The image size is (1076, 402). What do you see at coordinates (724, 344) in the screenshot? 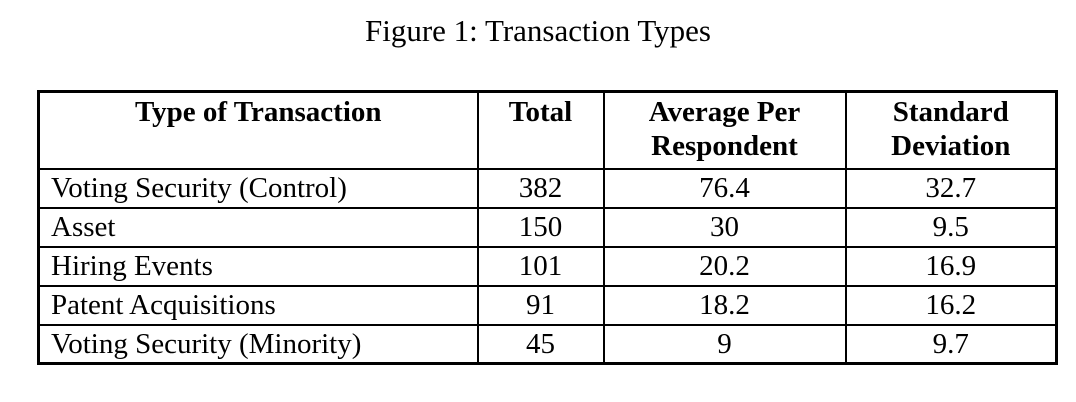
I see `cell-average: 9` at bounding box center [724, 344].